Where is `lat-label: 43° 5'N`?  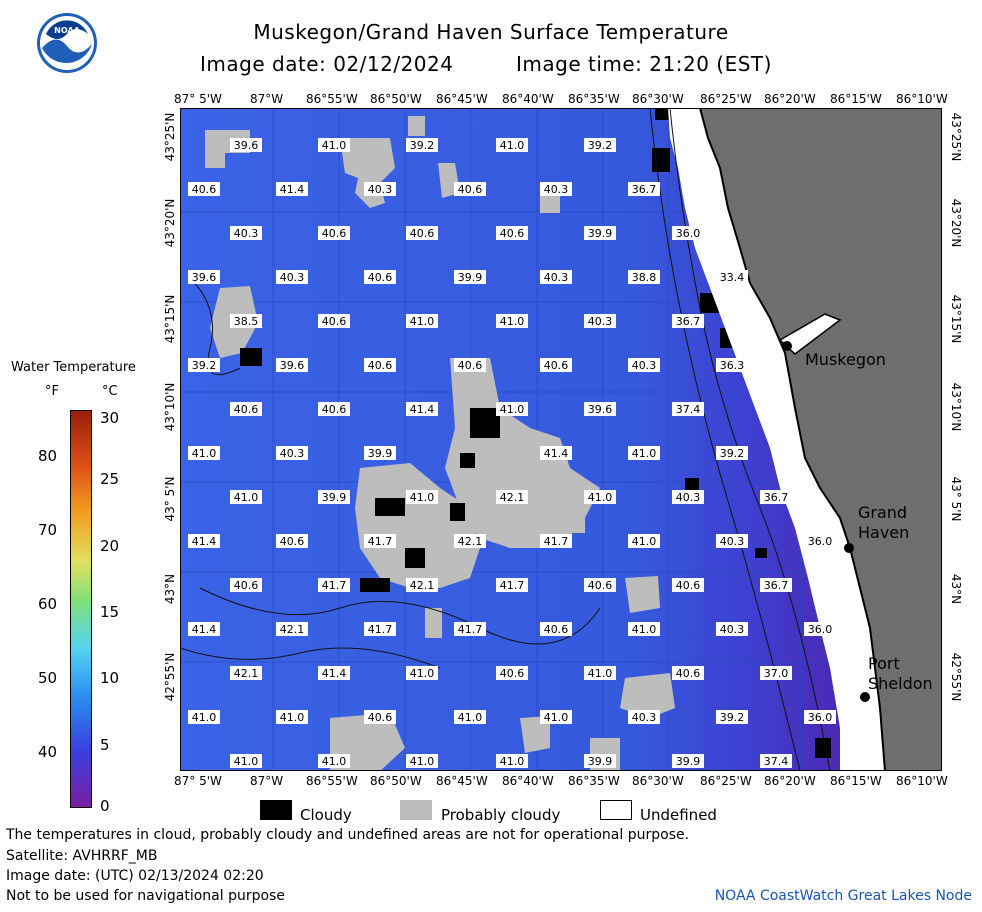 lat-label: 43° 5'N is located at coordinates (956, 499).